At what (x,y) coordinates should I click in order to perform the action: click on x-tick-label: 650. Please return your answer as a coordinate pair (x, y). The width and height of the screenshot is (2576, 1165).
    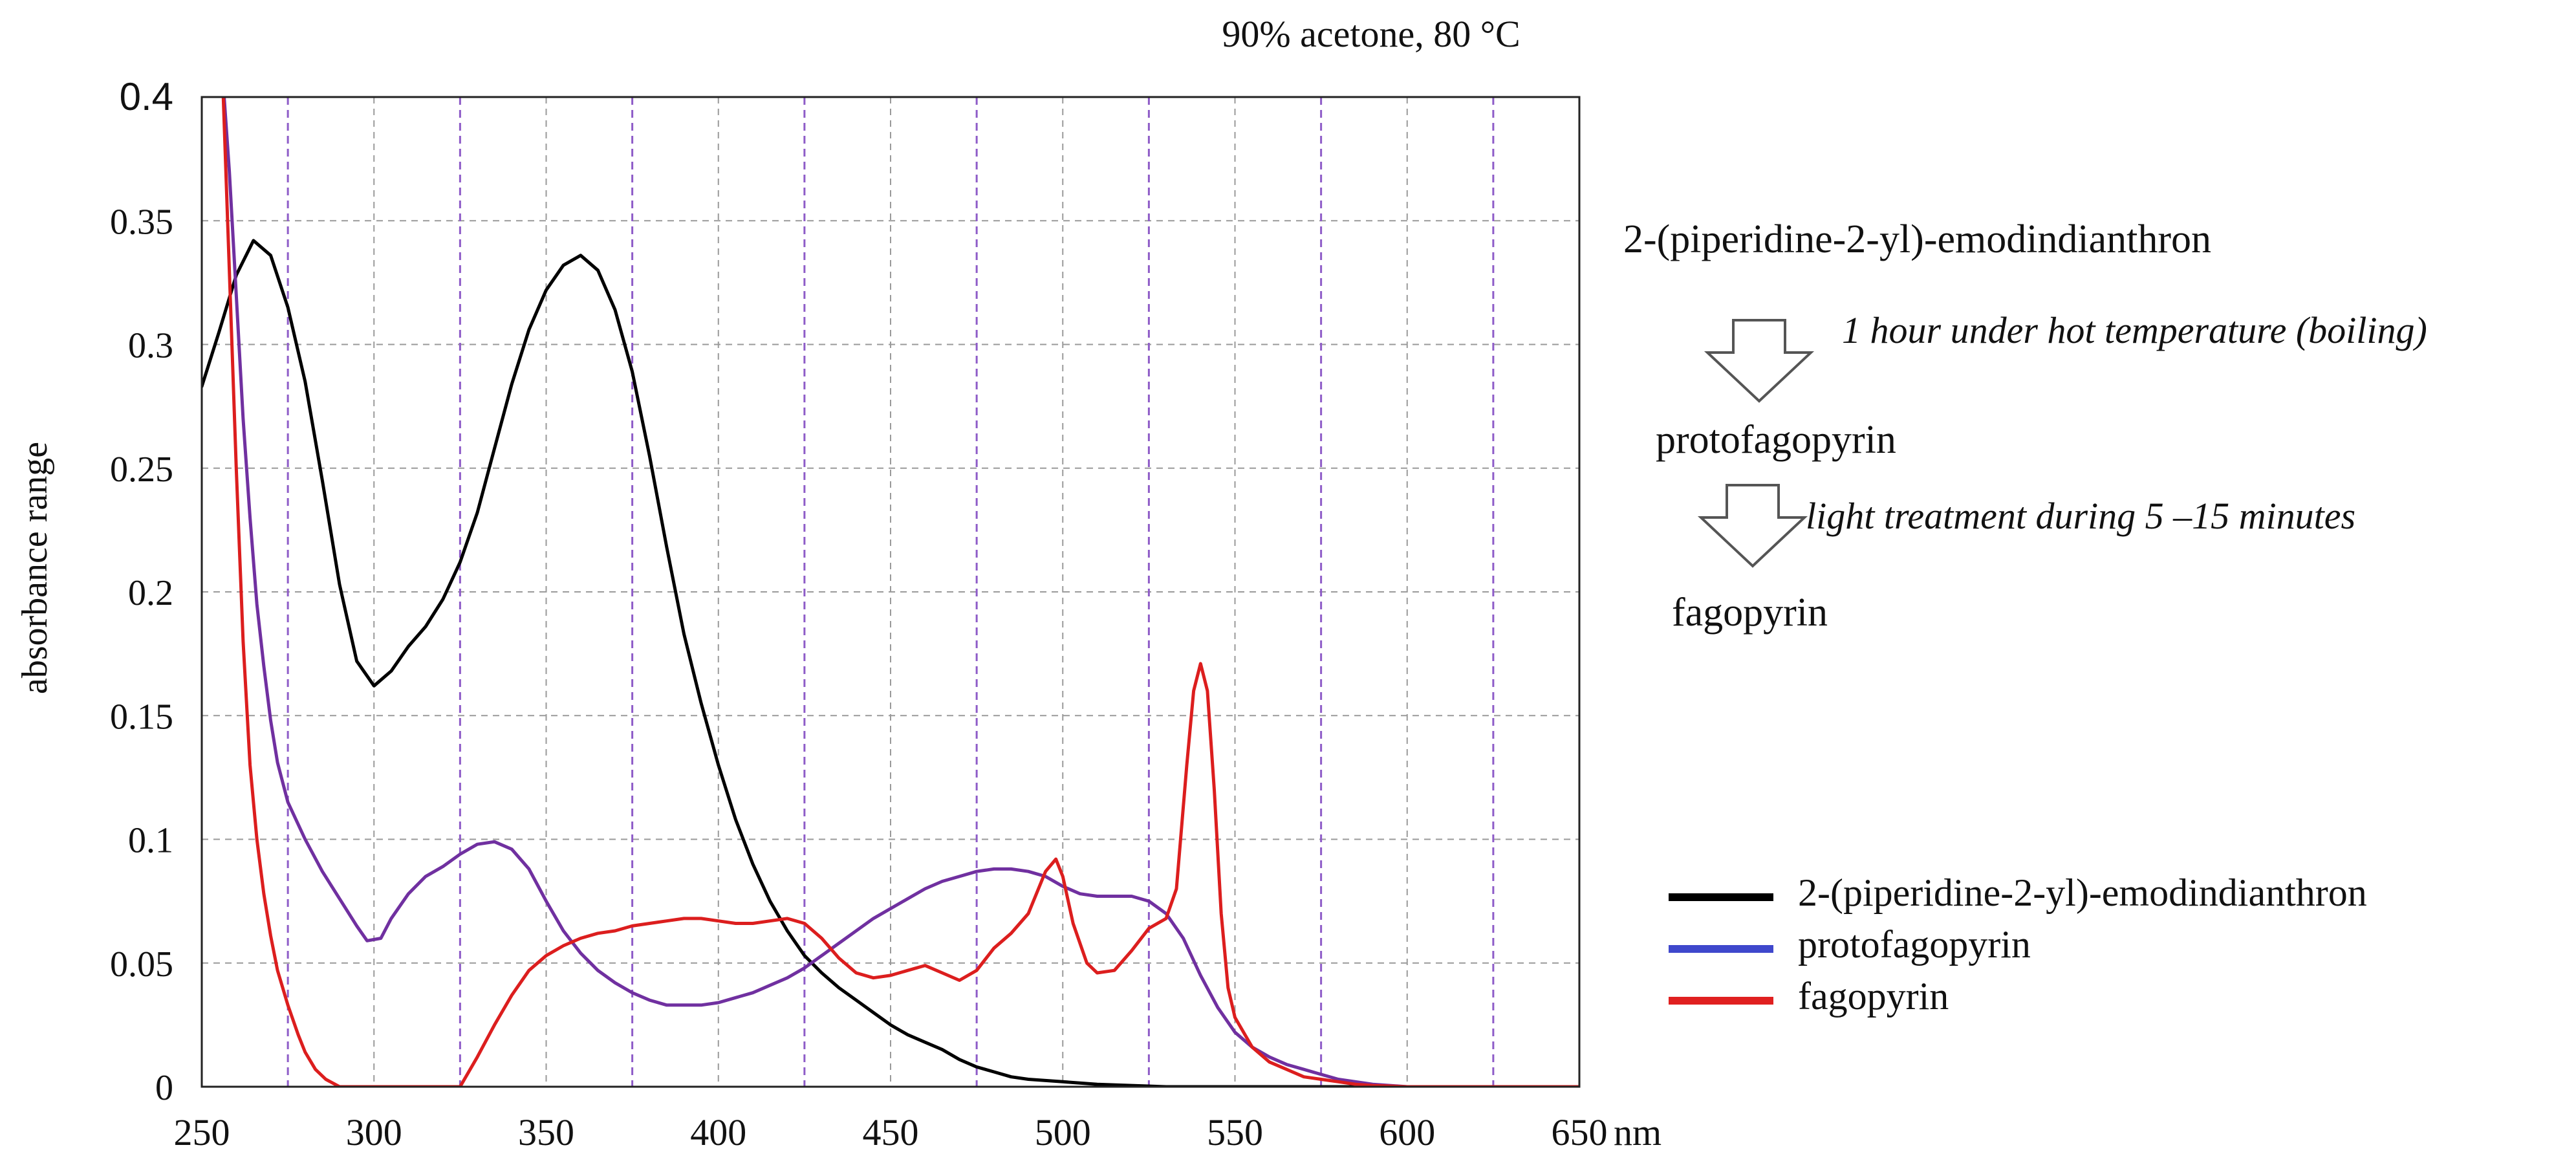
    Looking at the image, I should click on (1580, 1132).